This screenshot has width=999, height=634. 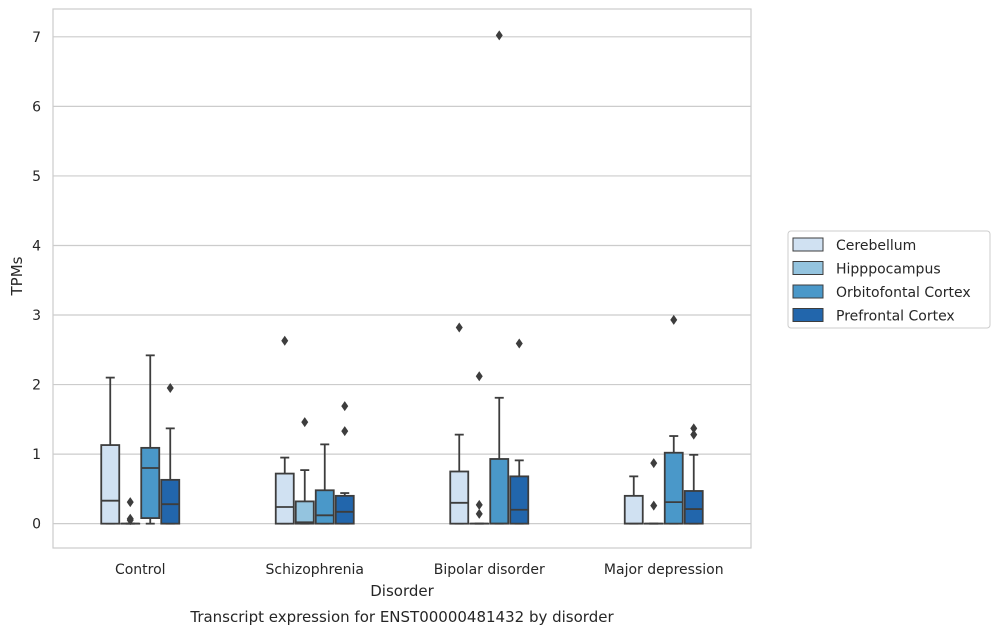 What do you see at coordinates (876, 246) in the screenshot?
I see `legend-label: Cerebellum` at bounding box center [876, 246].